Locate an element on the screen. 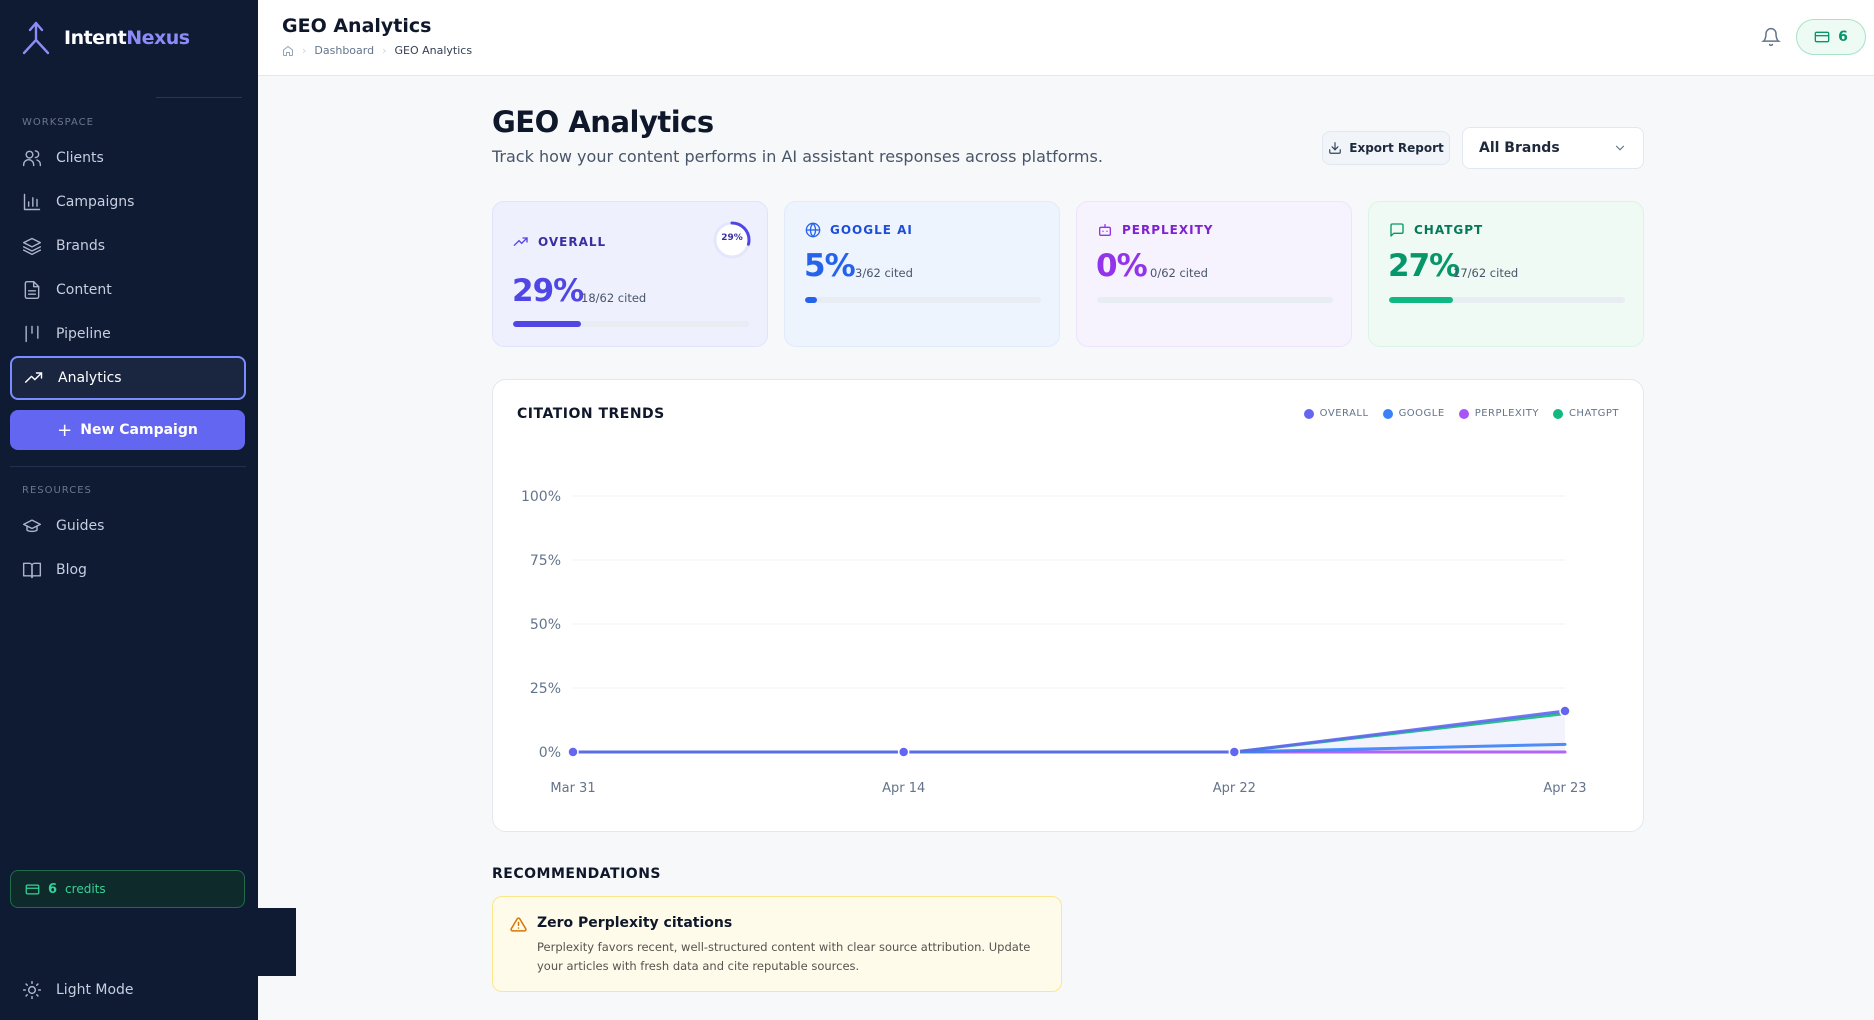  stat-label: PERPLEXITY is located at coordinates (1168, 230).